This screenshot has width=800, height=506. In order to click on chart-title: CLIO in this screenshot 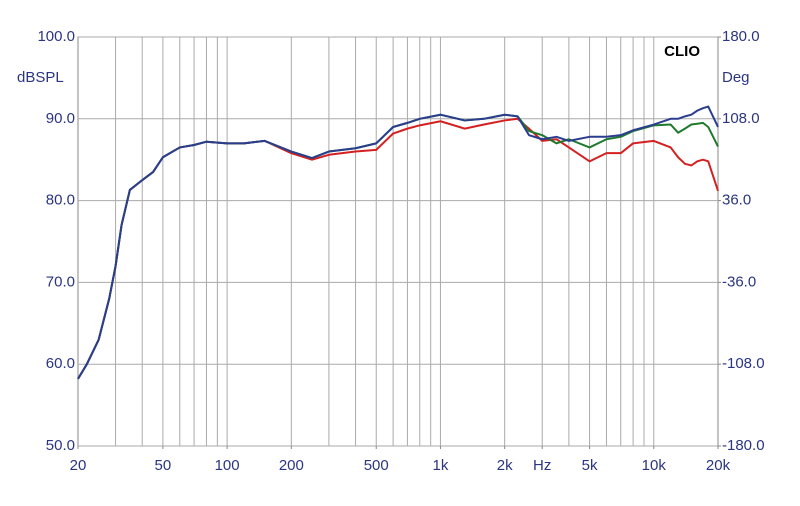, I will do `click(682, 51)`.